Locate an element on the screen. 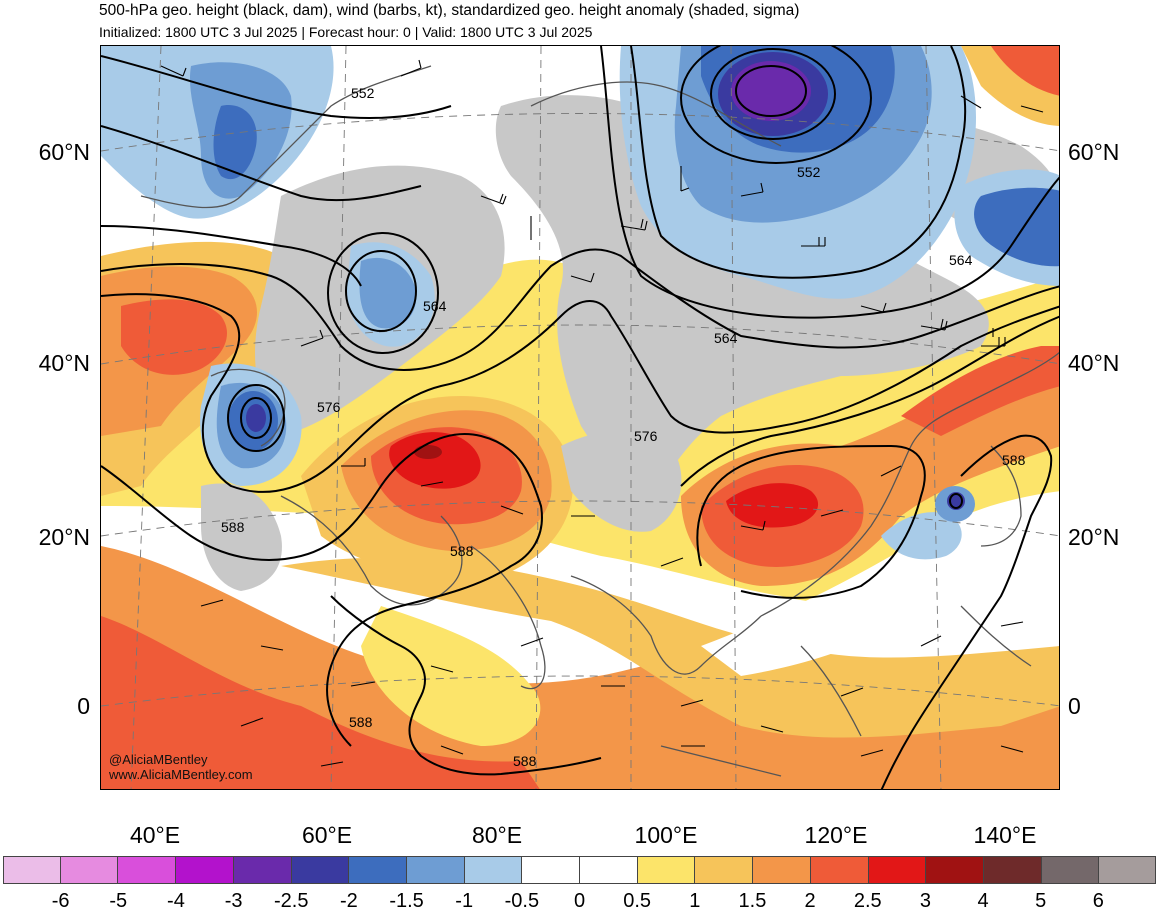  colorbar-label: 6 is located at coordinates (1098, 901).